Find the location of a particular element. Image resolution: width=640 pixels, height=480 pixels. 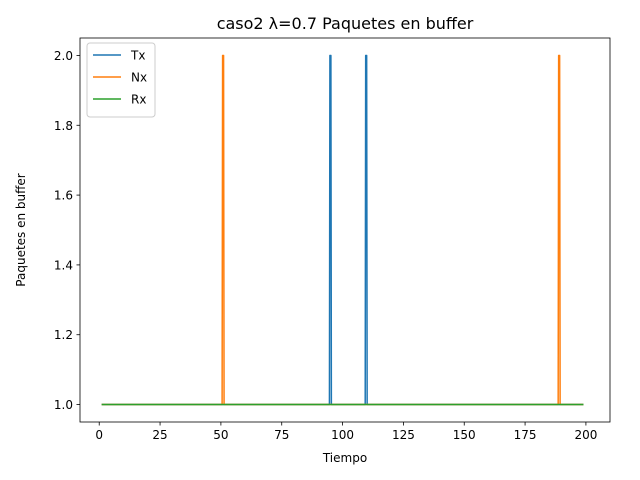

x-tick-label: 25 is located at coordinates (159, 435).